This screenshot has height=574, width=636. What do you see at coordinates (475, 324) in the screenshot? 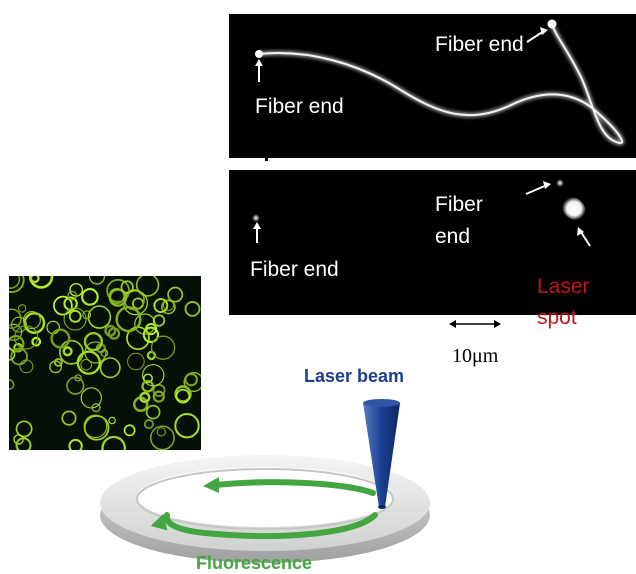
I see `scale-bar` at bounding box center [475, 324].